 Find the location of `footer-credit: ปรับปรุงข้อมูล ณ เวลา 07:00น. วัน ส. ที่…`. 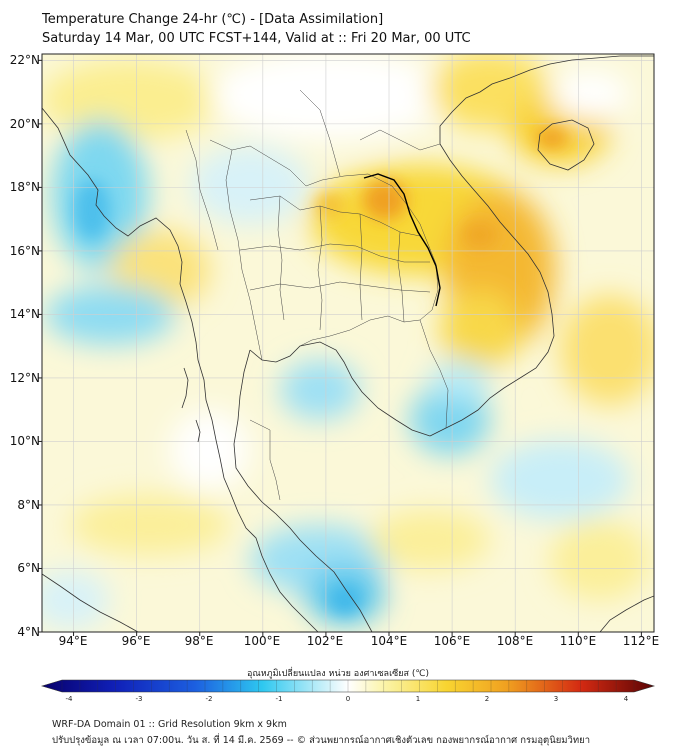

footer-credit: ปรับปรุงข้อมูล ณ เวลา 07:00น. วัน ส. ที่… is located at coordinates (321, 740).